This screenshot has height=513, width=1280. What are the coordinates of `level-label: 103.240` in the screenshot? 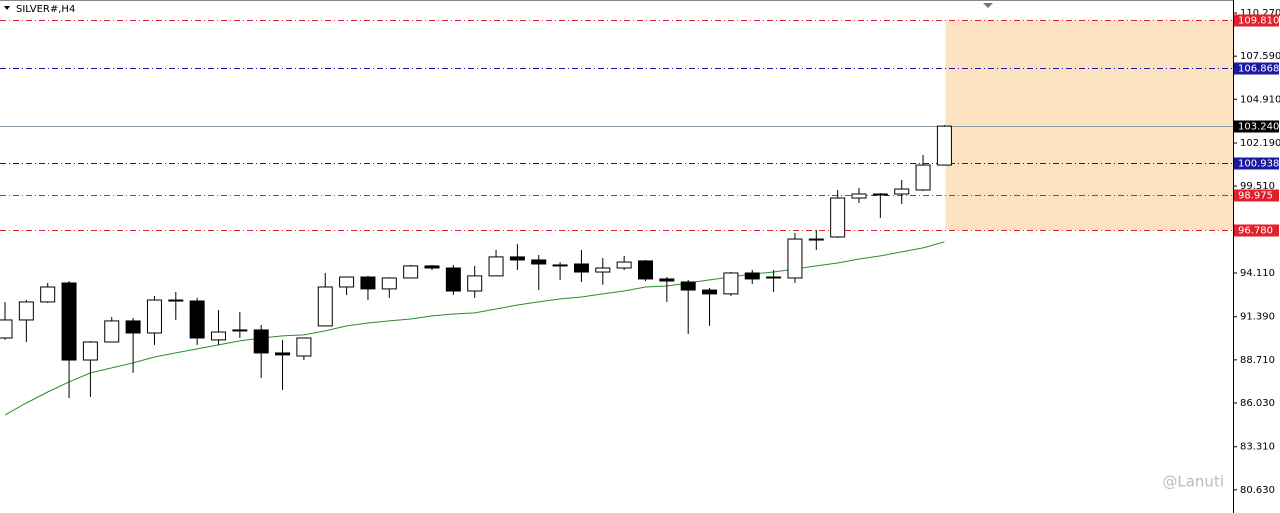 It's located at (1258, 127).